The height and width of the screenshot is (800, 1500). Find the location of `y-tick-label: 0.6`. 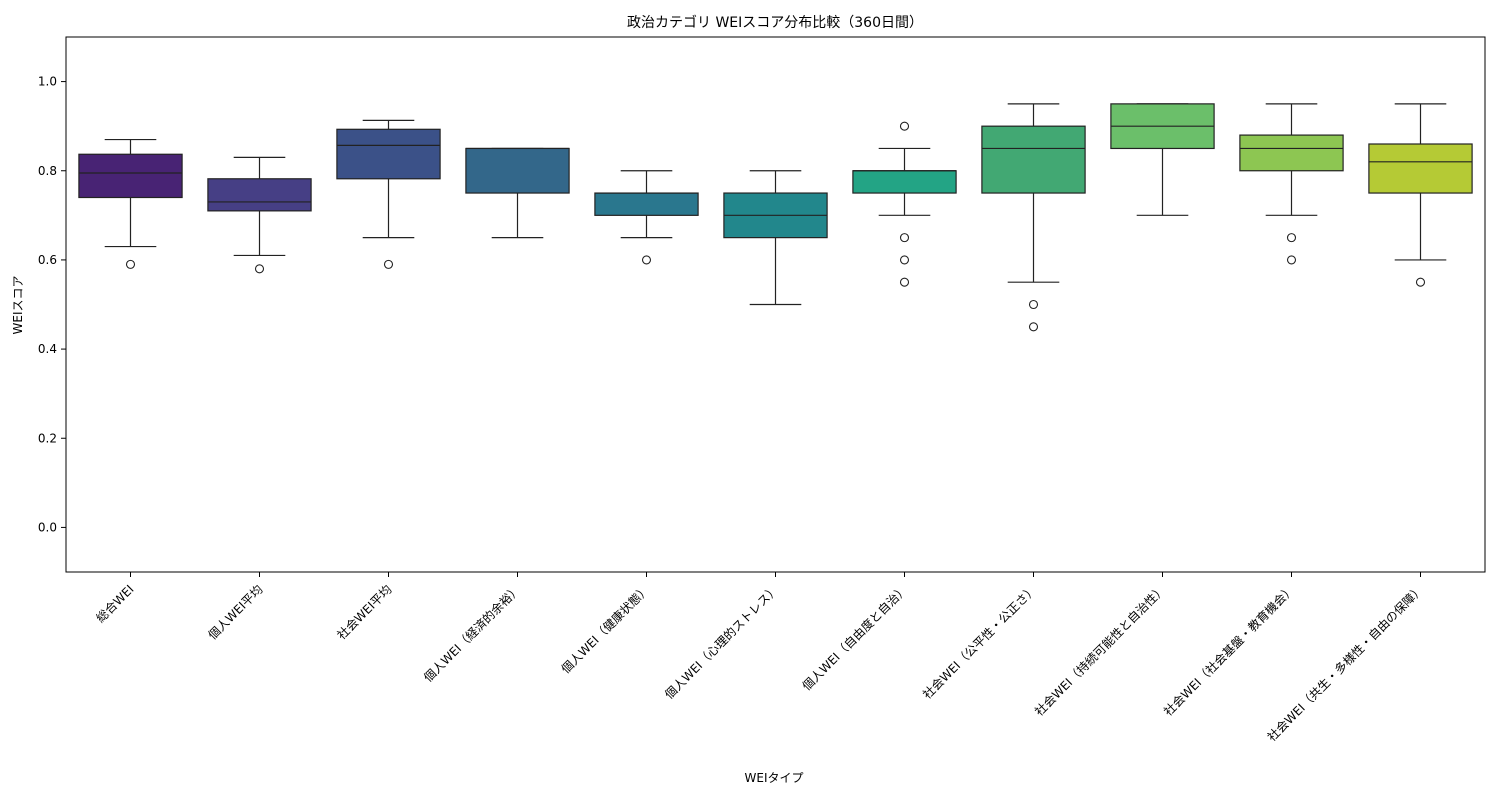

y-tick-label: 0.6 is located at coordinates (47, 260).